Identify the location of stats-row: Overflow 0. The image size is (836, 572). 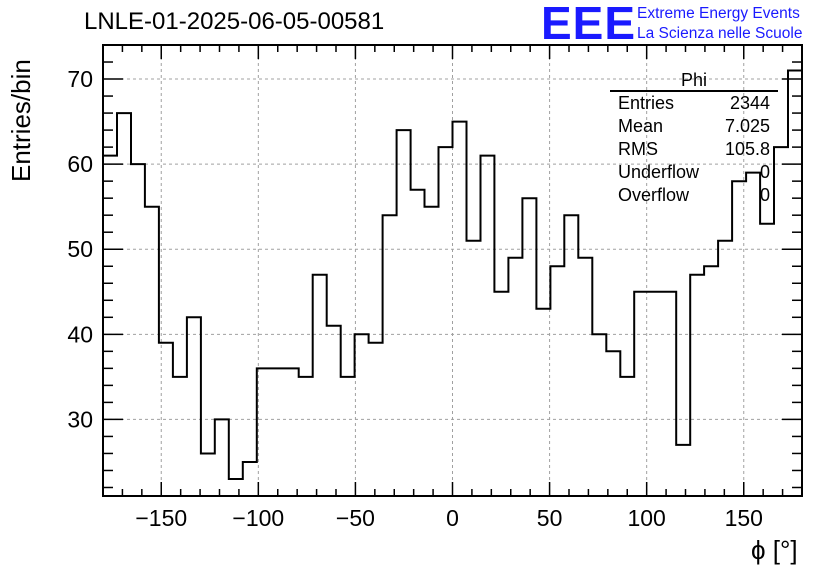
(694, 195).